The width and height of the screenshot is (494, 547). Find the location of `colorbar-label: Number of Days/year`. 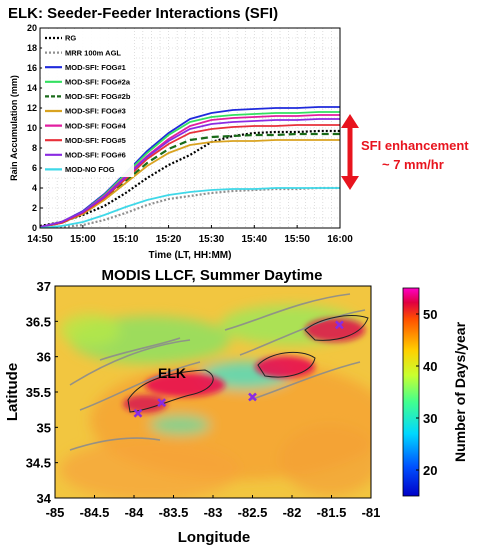

colorbar-label: Number of Days/year is located at coordinates (460, 391).